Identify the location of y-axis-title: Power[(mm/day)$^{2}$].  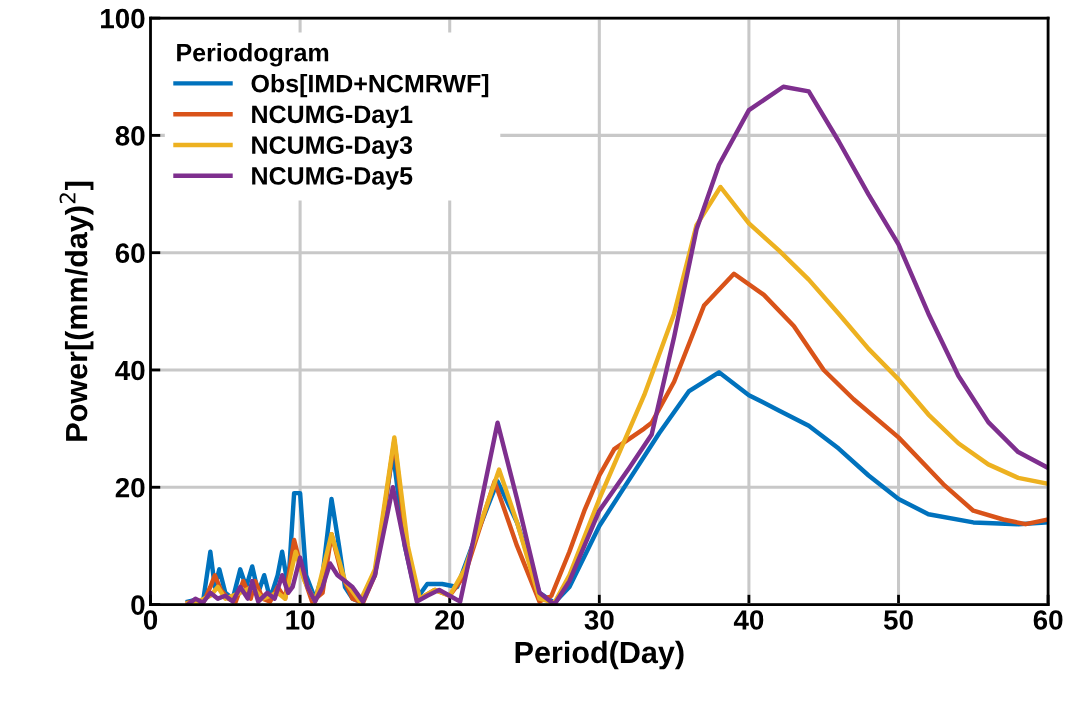
(76, 311).